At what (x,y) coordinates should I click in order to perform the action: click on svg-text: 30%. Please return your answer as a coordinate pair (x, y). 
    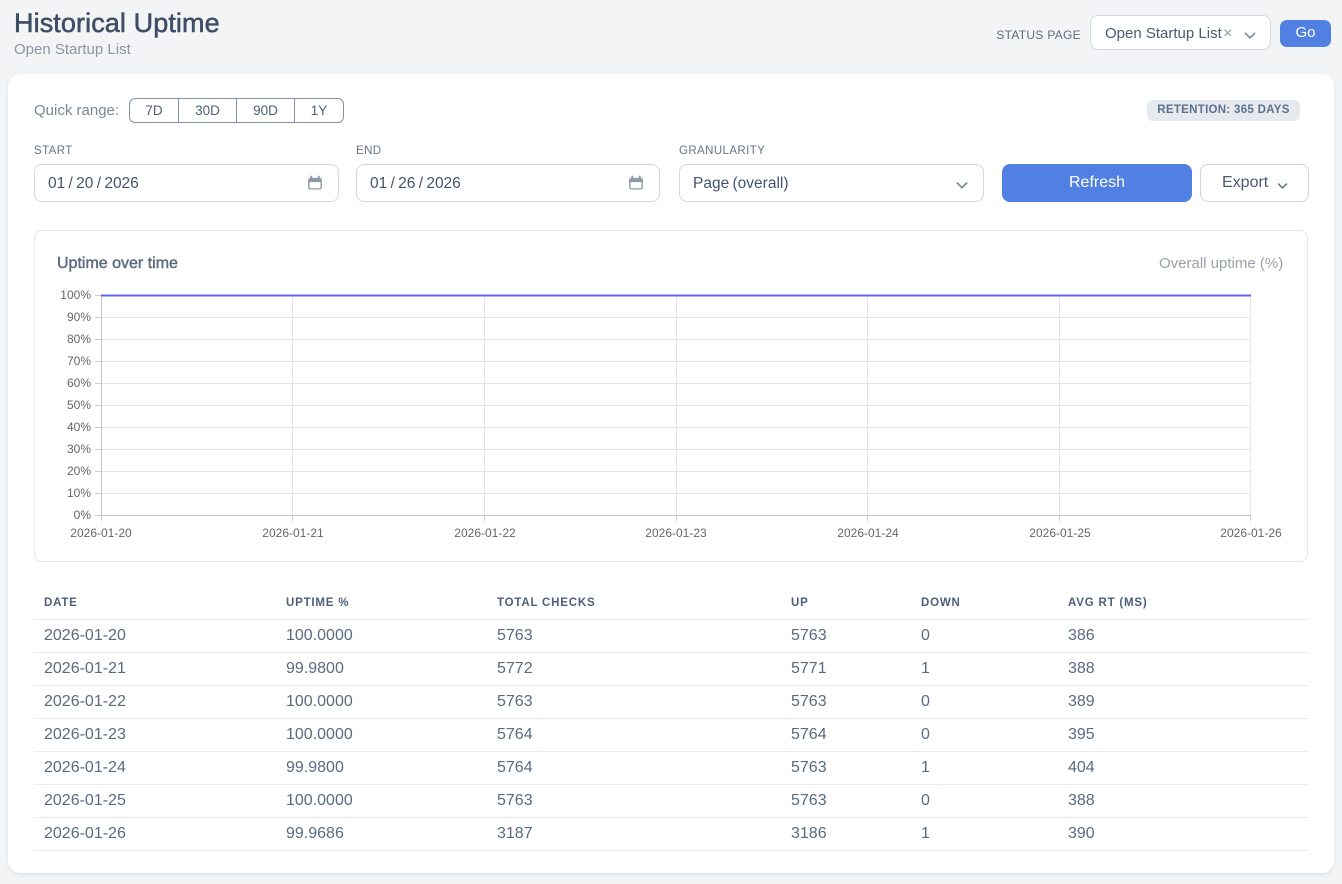
    Looking at the image, I should click on (79, 449).